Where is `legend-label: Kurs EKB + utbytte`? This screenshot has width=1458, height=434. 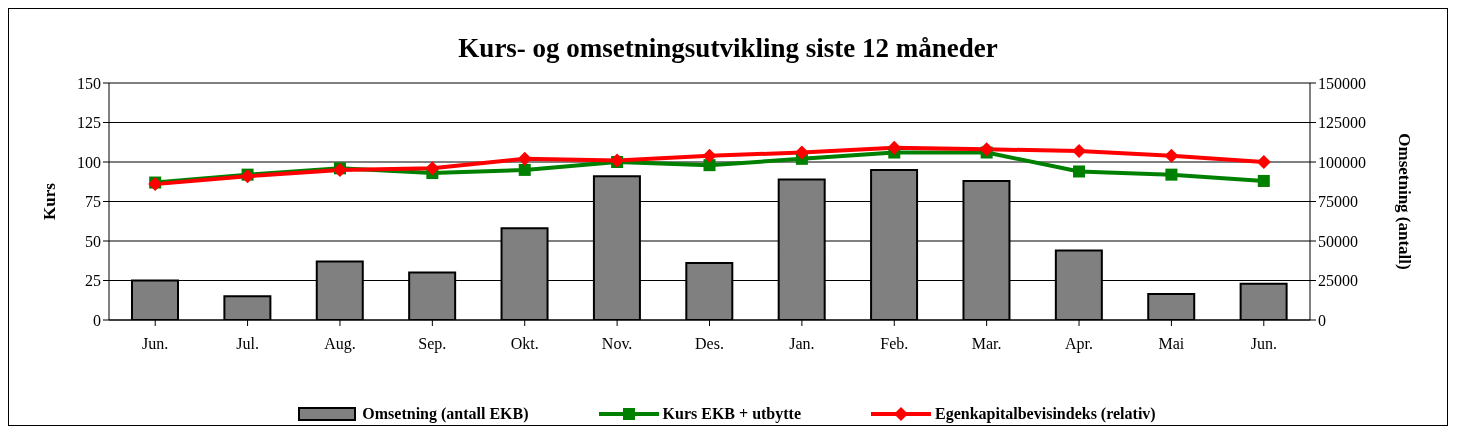 legend-label: Kurs EKB + utbytte is located at coordinates (732, 414).